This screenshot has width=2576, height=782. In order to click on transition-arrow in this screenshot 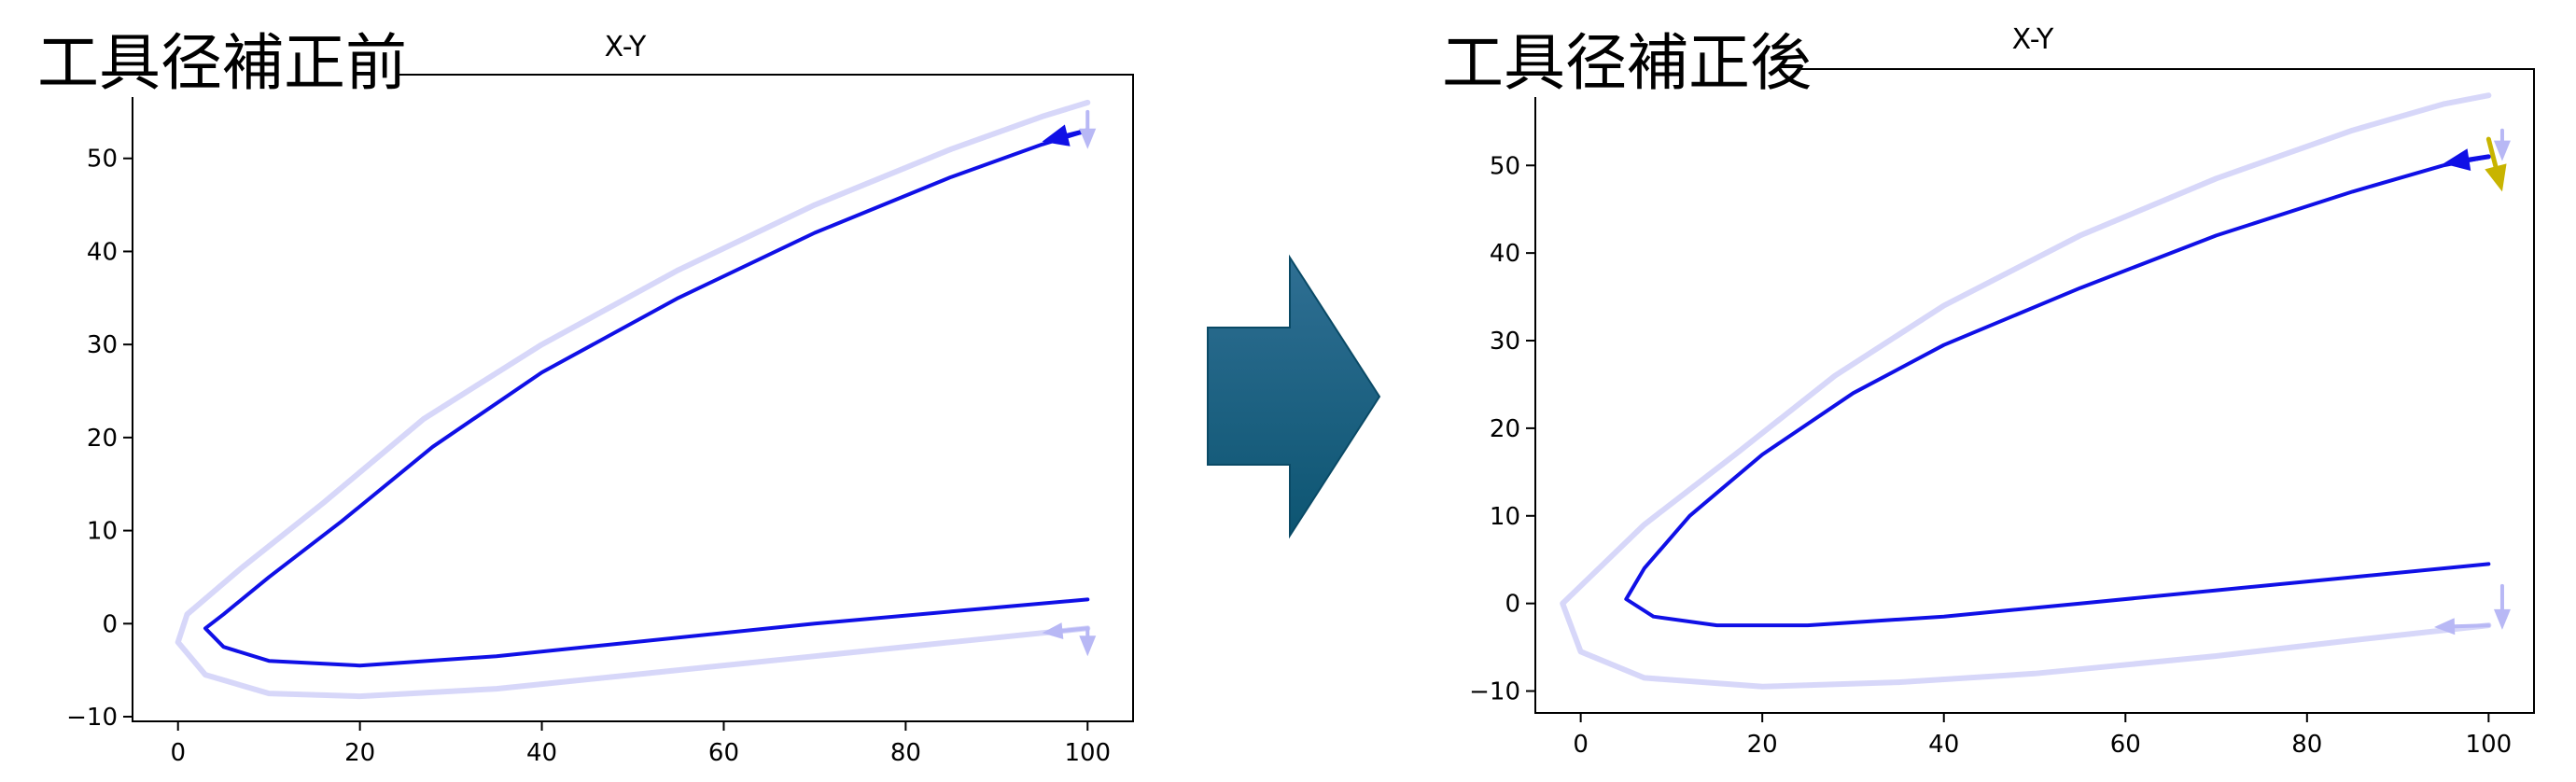, I will do `click(1294, 396)`.